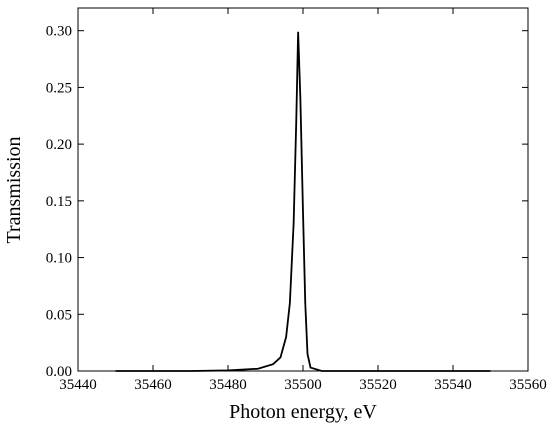 This screenshot has height=435, width=550. I want to click on y-tick-label: 0.25, so click(59, 88).